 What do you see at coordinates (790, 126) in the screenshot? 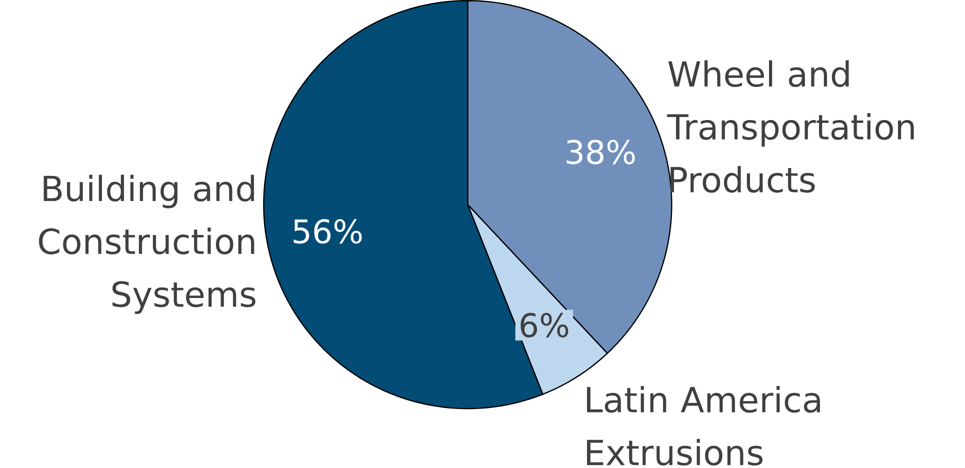
I see `slice-label: Wheel and Transportation Products` at bounding box center [790, 126].